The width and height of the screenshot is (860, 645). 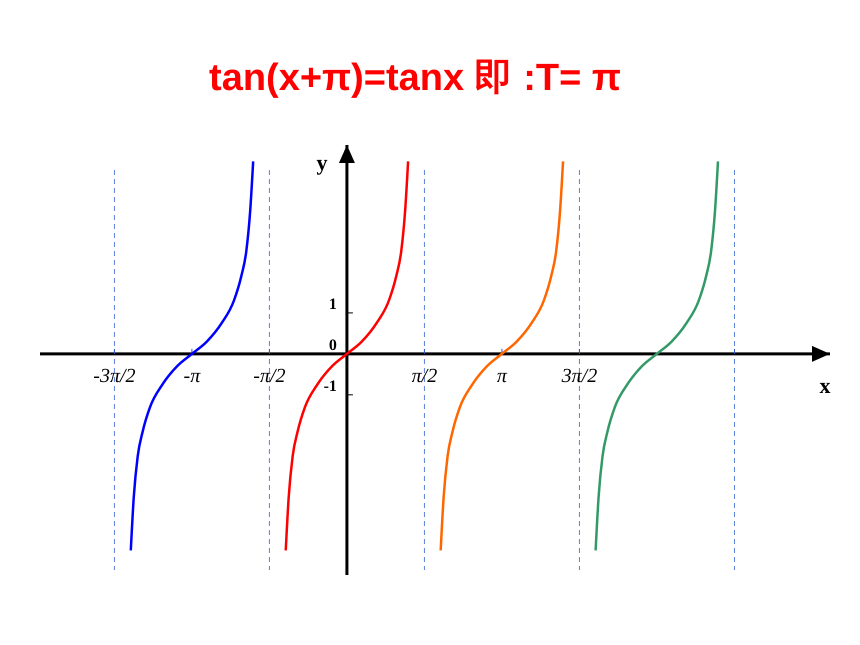 I want to click on y-tick-label: -1, so click(x=330, y=386).